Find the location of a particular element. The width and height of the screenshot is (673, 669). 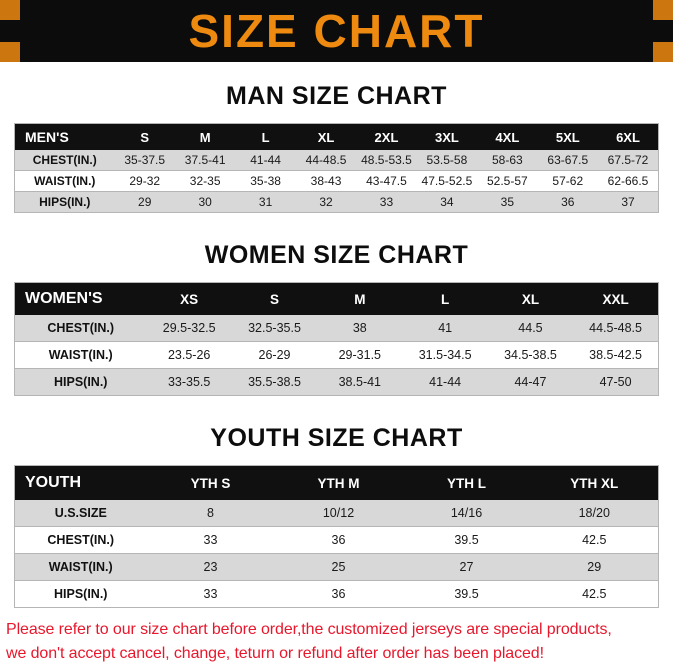

size-value: 62-66.5 is located at coordinates (628, 181).